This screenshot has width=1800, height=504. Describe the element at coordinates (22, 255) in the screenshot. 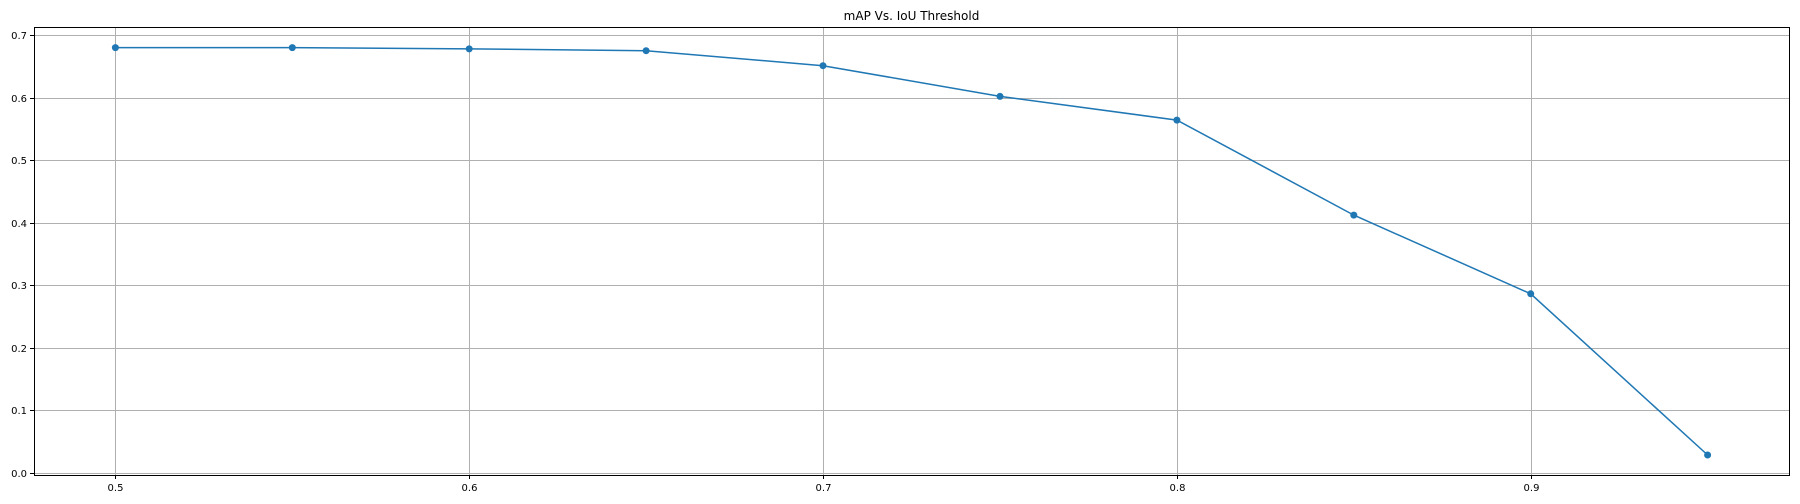

I see `y-axis: 0.0 0.1 0.2 0.3 0.4 0.5 0.6 0.7` at that location.